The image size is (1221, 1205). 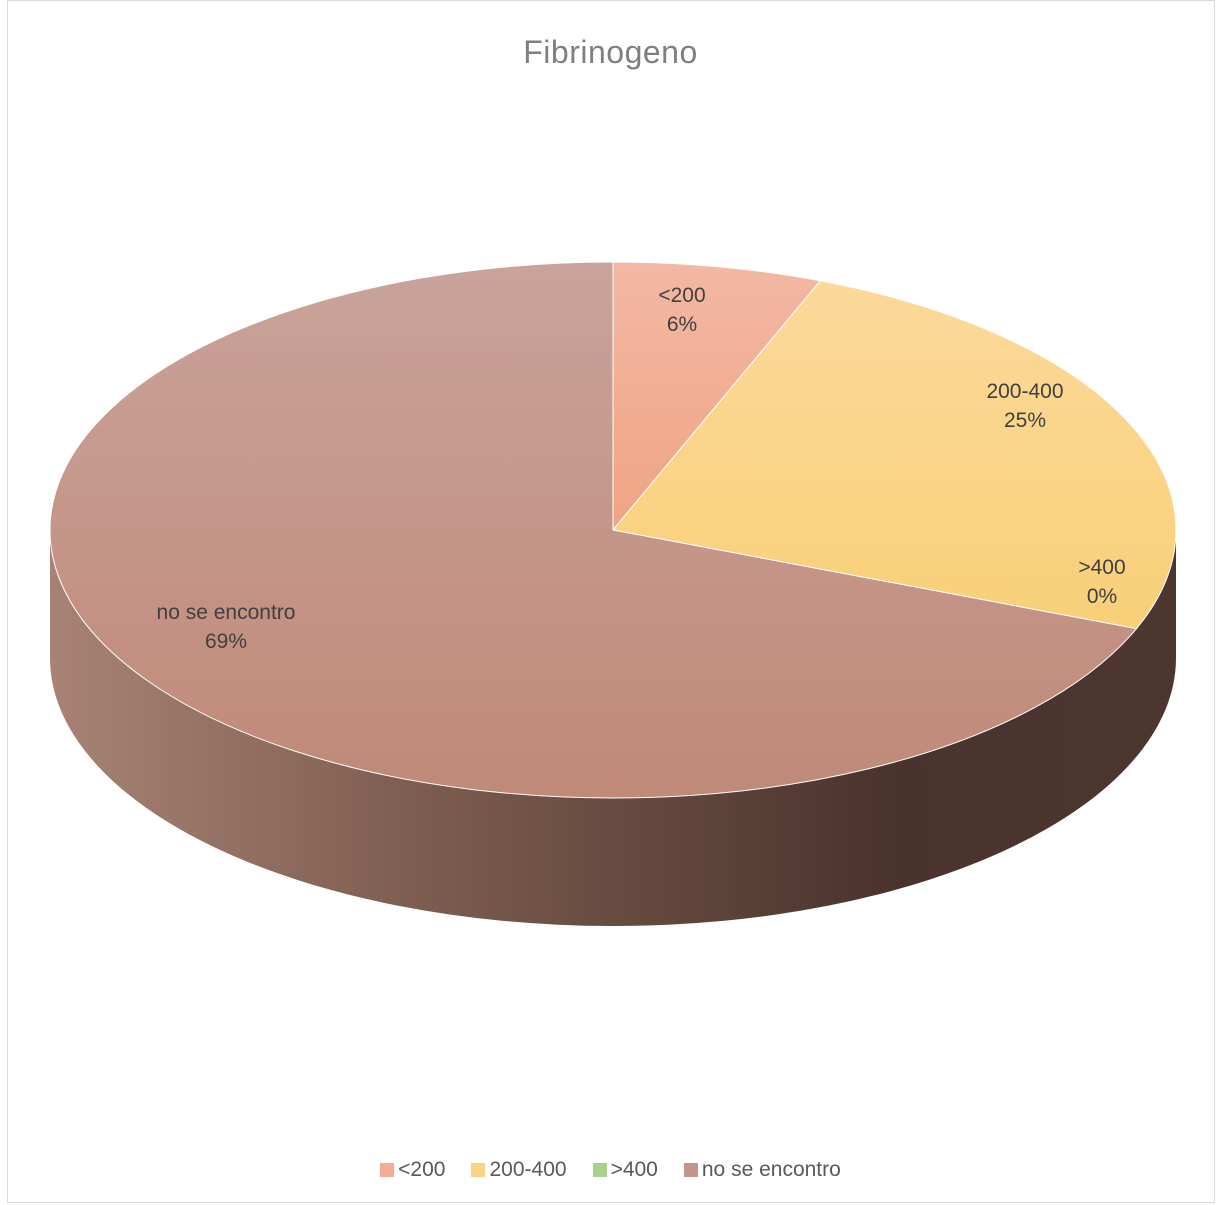 What do you see at coordinates (1101, 567) in the screenshot?
I see `data-label-category-gt400: >400` at bounding box center [1101, 567].